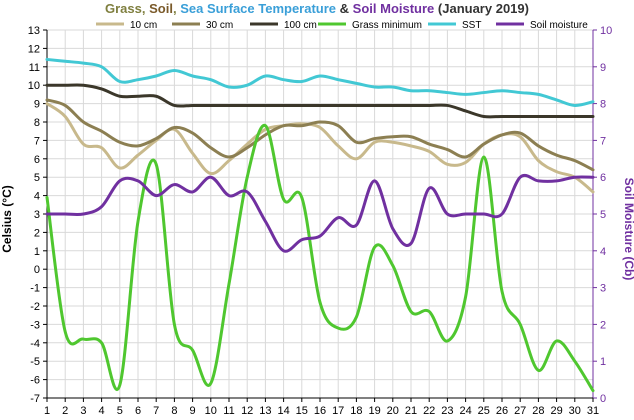  What do you see at coordinates (538, 411) in the screenshot?
I see `x-tick-label: 28` at bounding box center [538, 411].